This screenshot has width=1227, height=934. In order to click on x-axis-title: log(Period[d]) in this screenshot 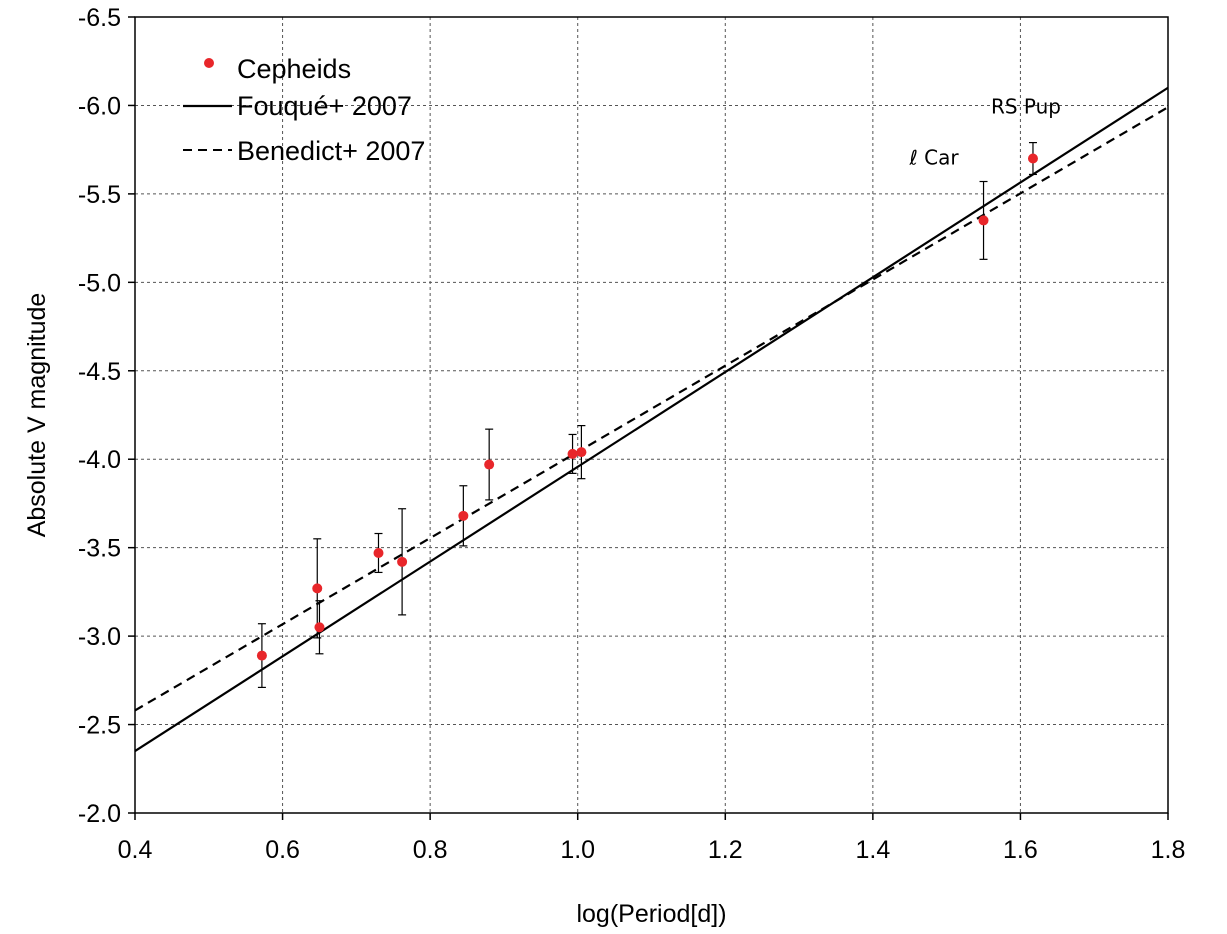, I will do `click(651, 914)`.